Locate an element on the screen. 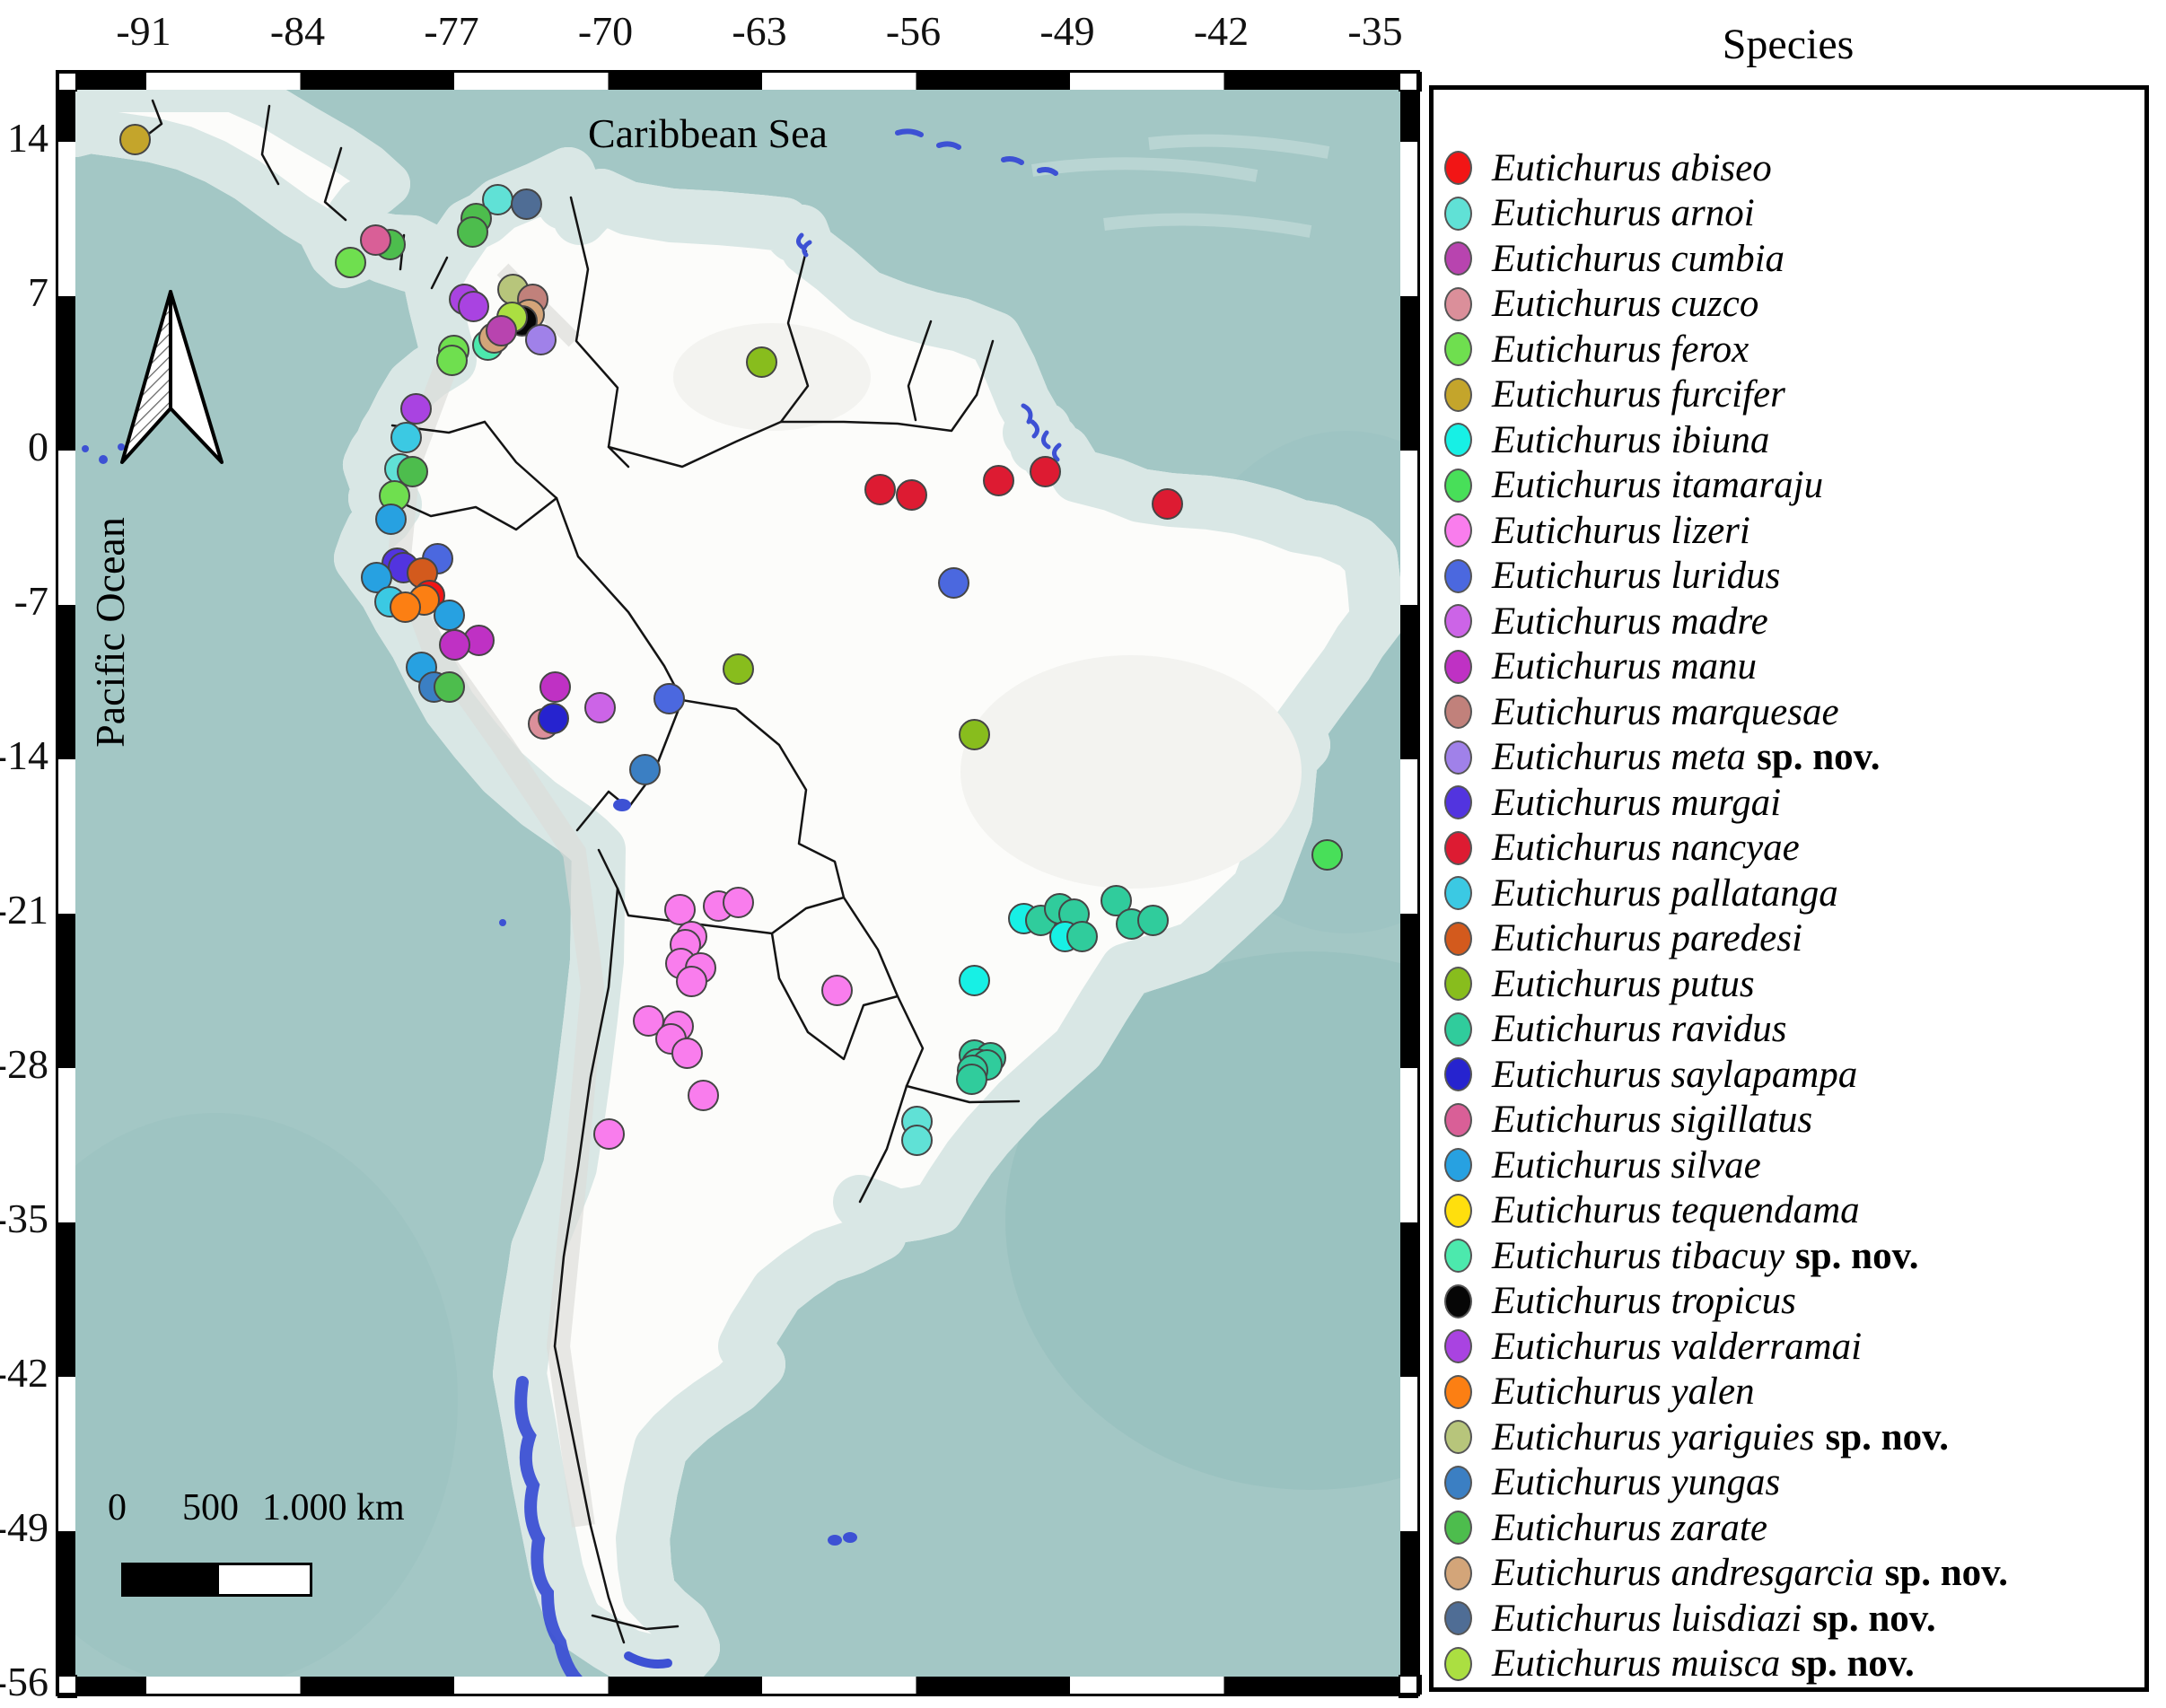  legend-species-name: Eutichurus cuzco is located at coordinates (1625, 304).